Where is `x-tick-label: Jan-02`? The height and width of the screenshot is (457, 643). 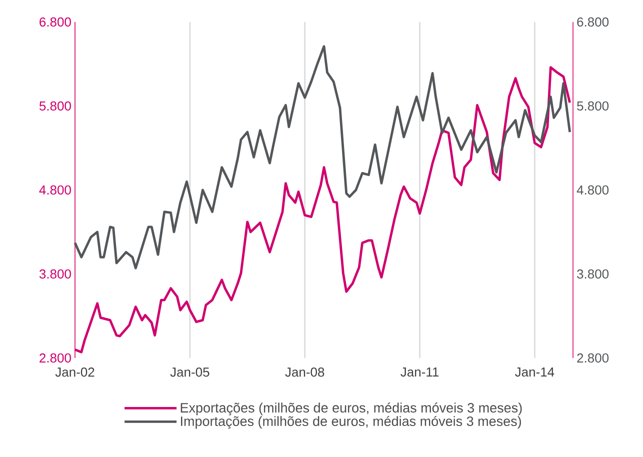
x-tick-label: Jan-02 is located at coordinates (74, 372).